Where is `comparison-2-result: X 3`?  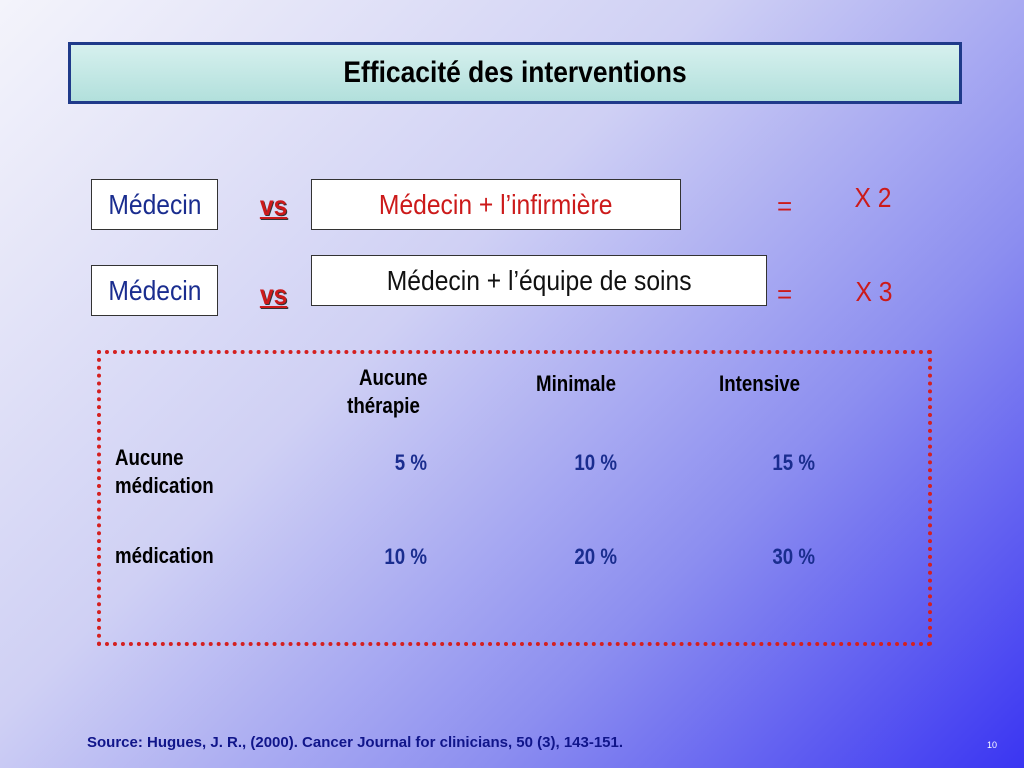
comparison-2-result: X 3 is located at coordinates (874, 291).